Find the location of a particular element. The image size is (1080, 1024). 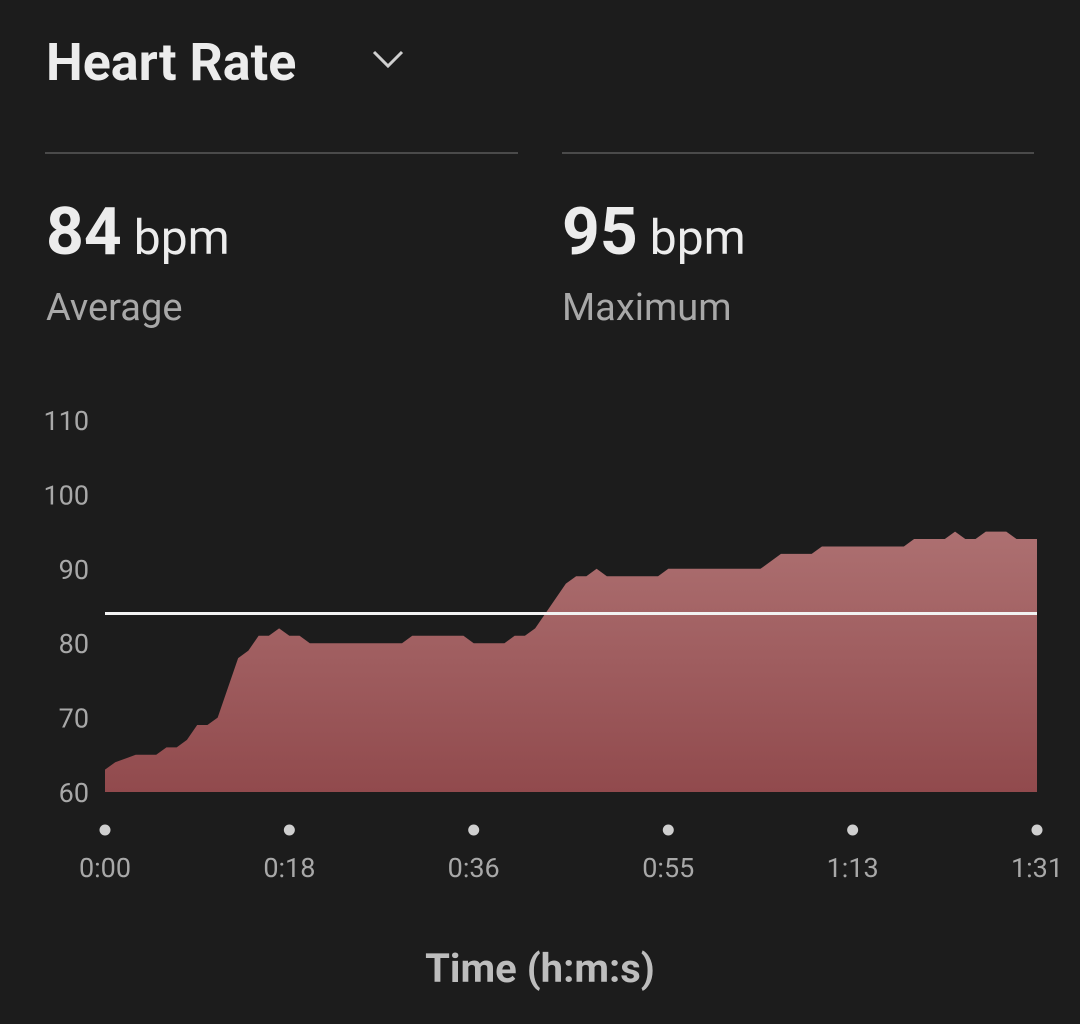

x-tick-label: 0:55 is located at coordinates (668, 868).